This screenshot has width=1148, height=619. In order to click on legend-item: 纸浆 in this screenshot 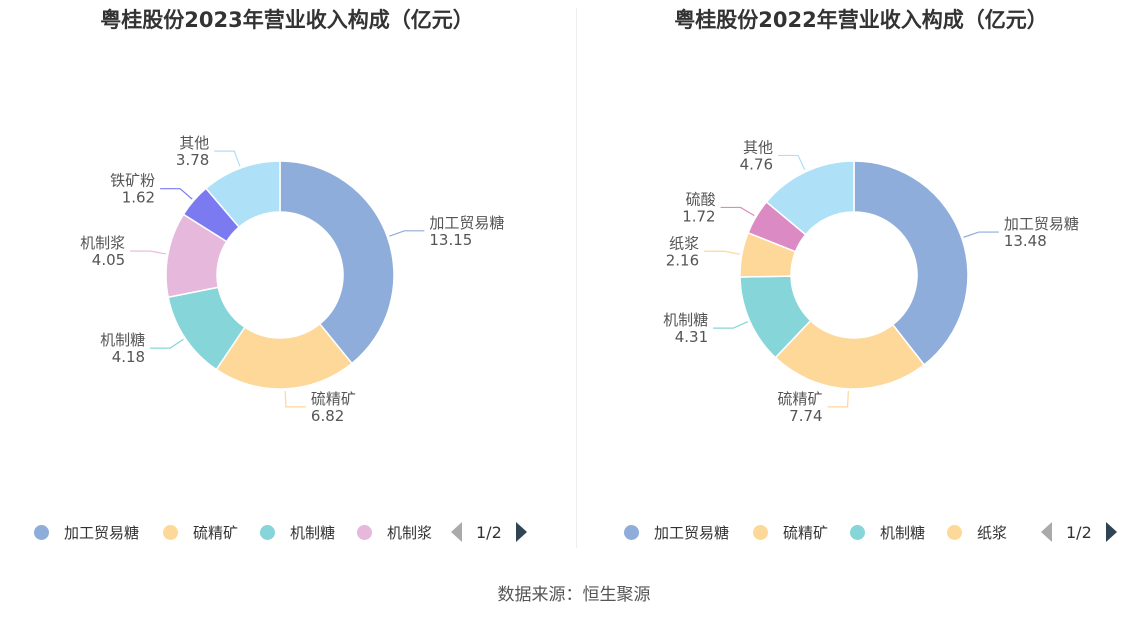, I will do `click(977, 532)`.